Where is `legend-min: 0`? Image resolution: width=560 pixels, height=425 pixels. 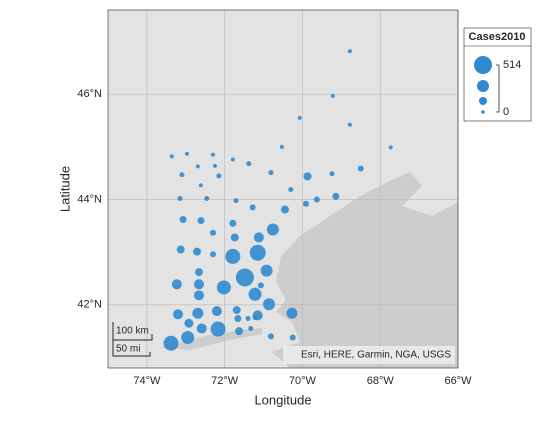 legend-min: 0 is located at coordinates (506, 112).